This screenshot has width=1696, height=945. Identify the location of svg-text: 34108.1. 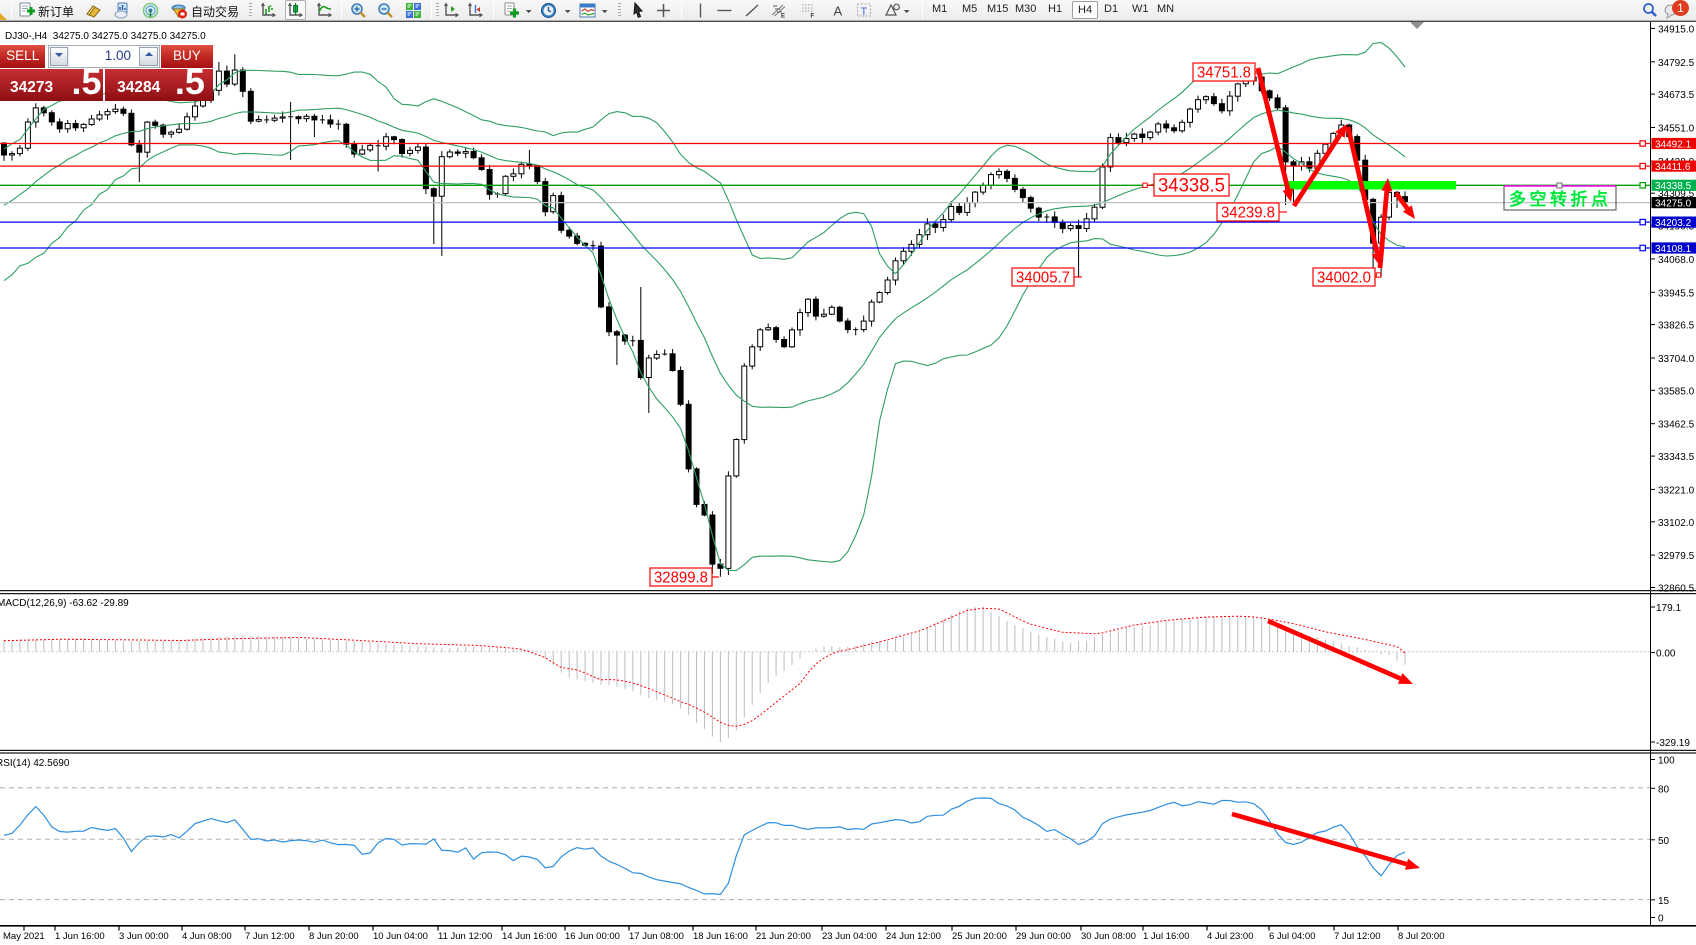
(1673, 249).